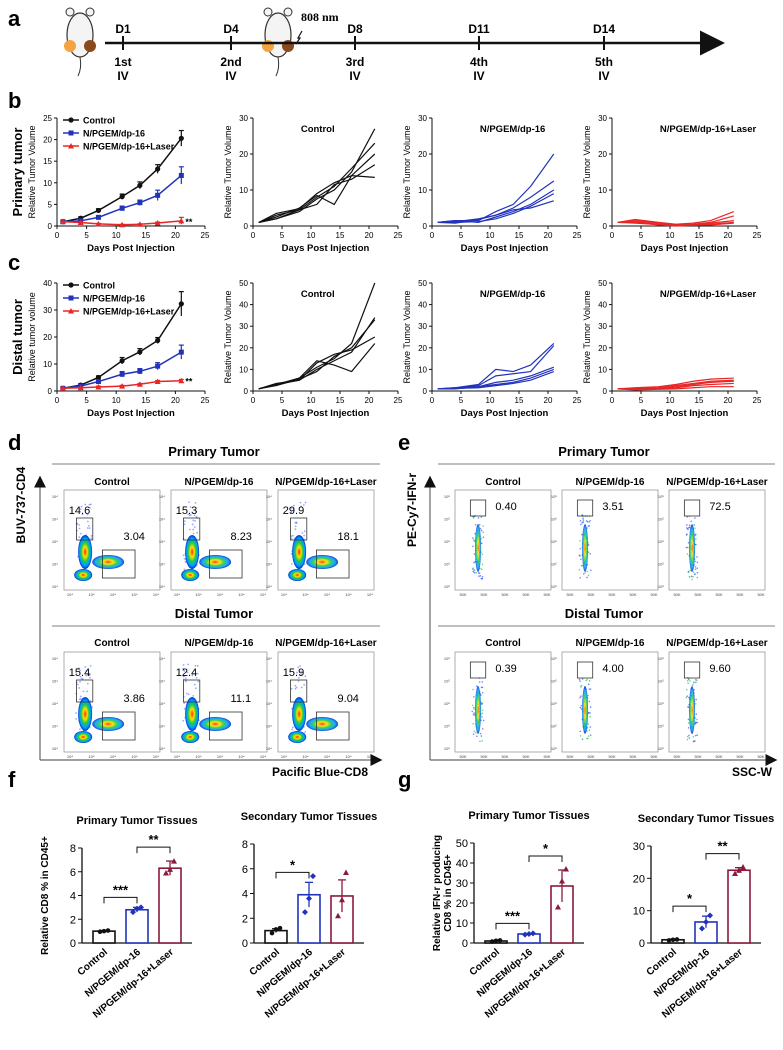 This screenshot has height=1050, width=783. What do you see at coordinates (47, 118) in the screenshot?
I see `y-tick-label: 25` at bounding box center [47, 118].